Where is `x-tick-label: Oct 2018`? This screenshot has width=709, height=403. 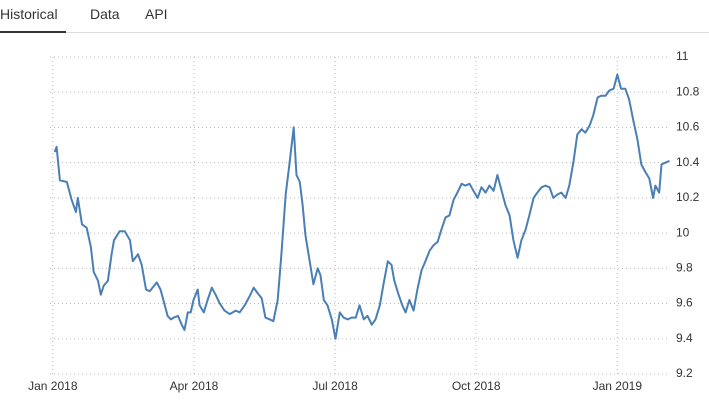
x-tick-label: Oct 2018 is located at coordinates (476, 386).